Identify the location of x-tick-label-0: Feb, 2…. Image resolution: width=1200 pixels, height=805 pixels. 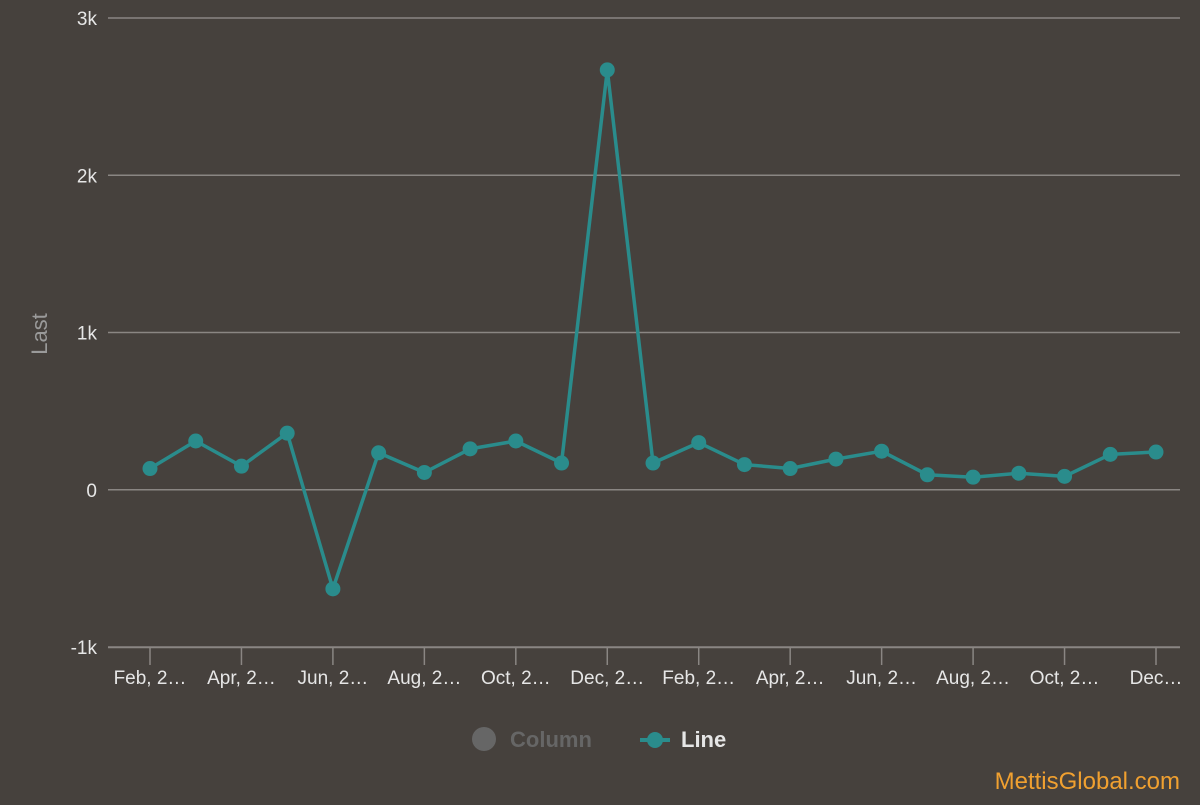
(150, 678).